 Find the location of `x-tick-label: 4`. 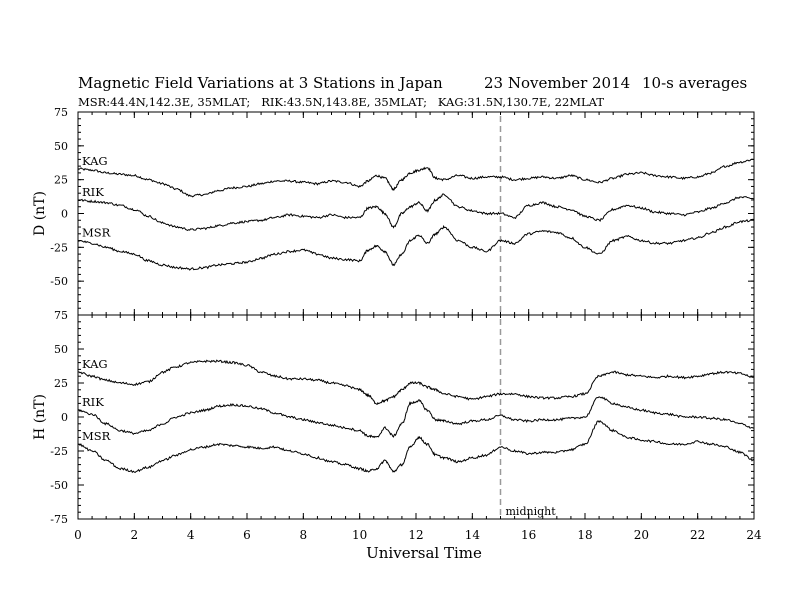

x-tick-label: 4 is located at coordinates (191, 535).